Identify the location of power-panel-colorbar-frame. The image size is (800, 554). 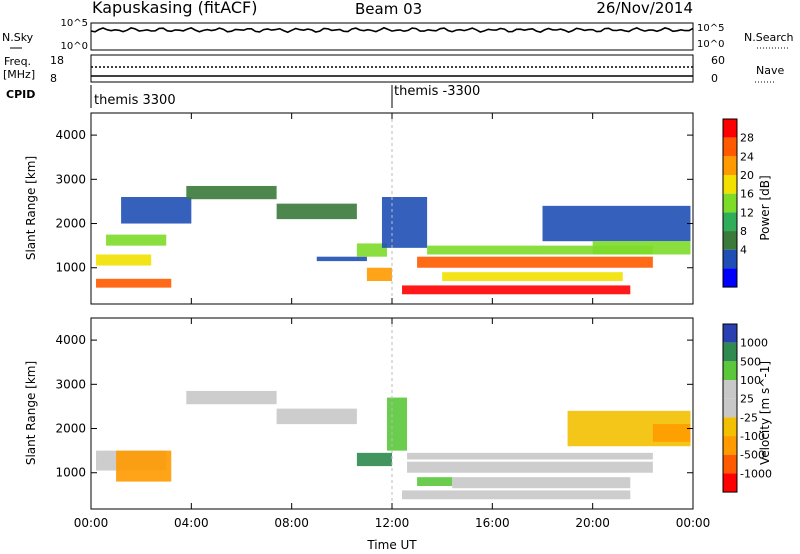
(730, 203).